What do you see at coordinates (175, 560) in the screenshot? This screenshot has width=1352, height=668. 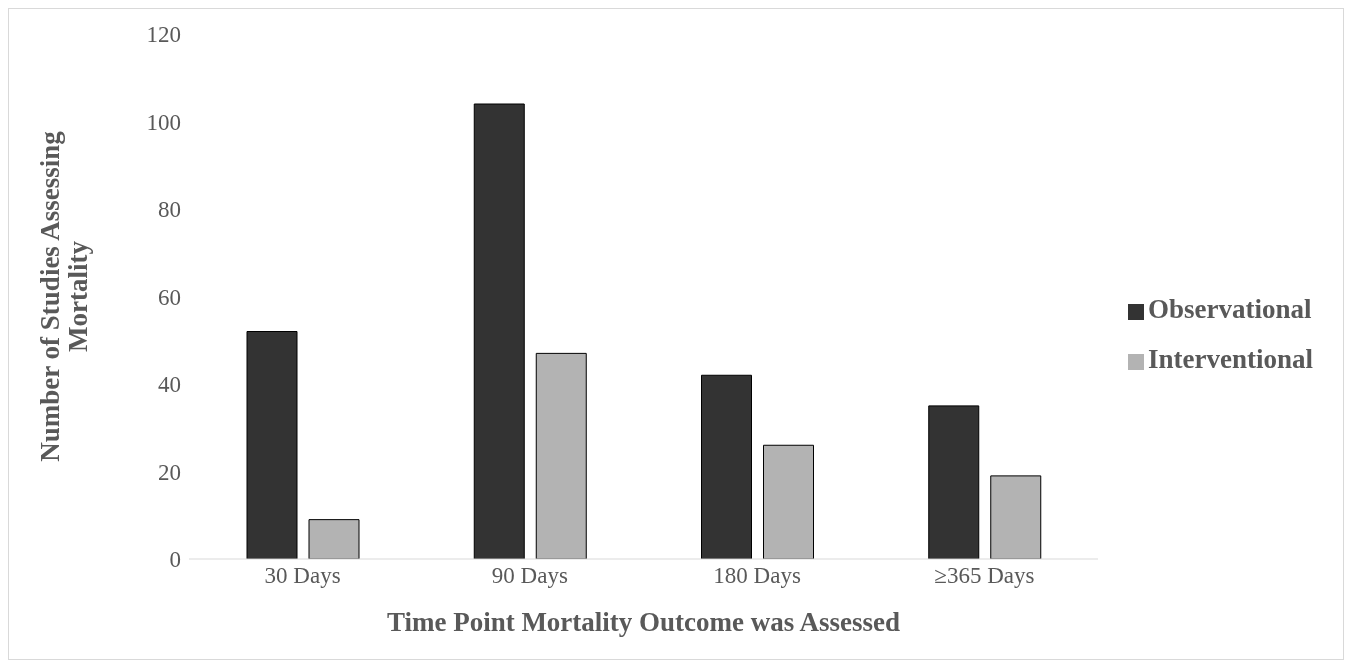 I see `y-tick-label: 0` at bounding box center [175, 560].